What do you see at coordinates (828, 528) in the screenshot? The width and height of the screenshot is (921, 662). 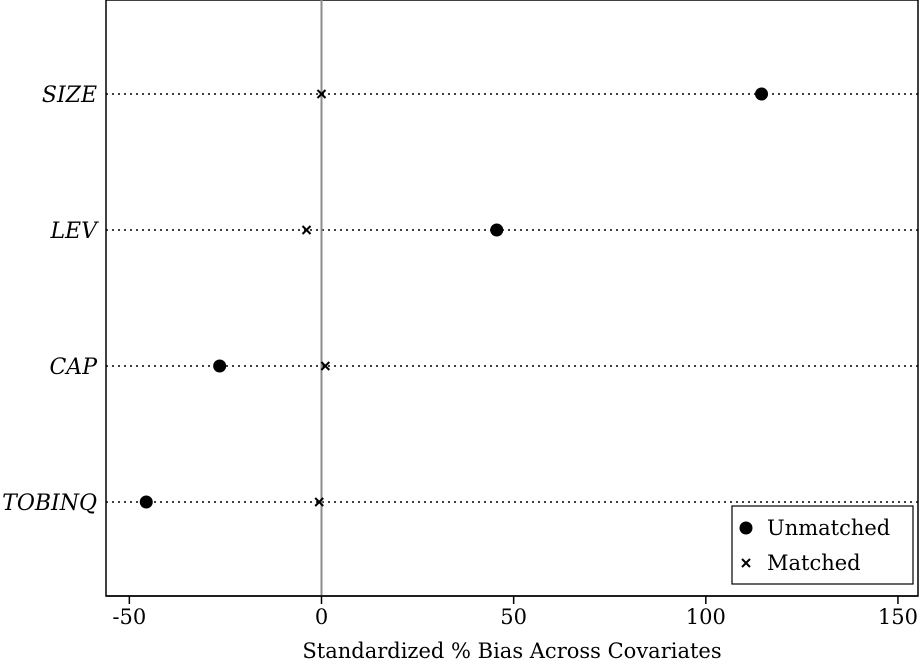 I see `legend-label-unmatched: Unmatched` at bounding box center [828, 528].